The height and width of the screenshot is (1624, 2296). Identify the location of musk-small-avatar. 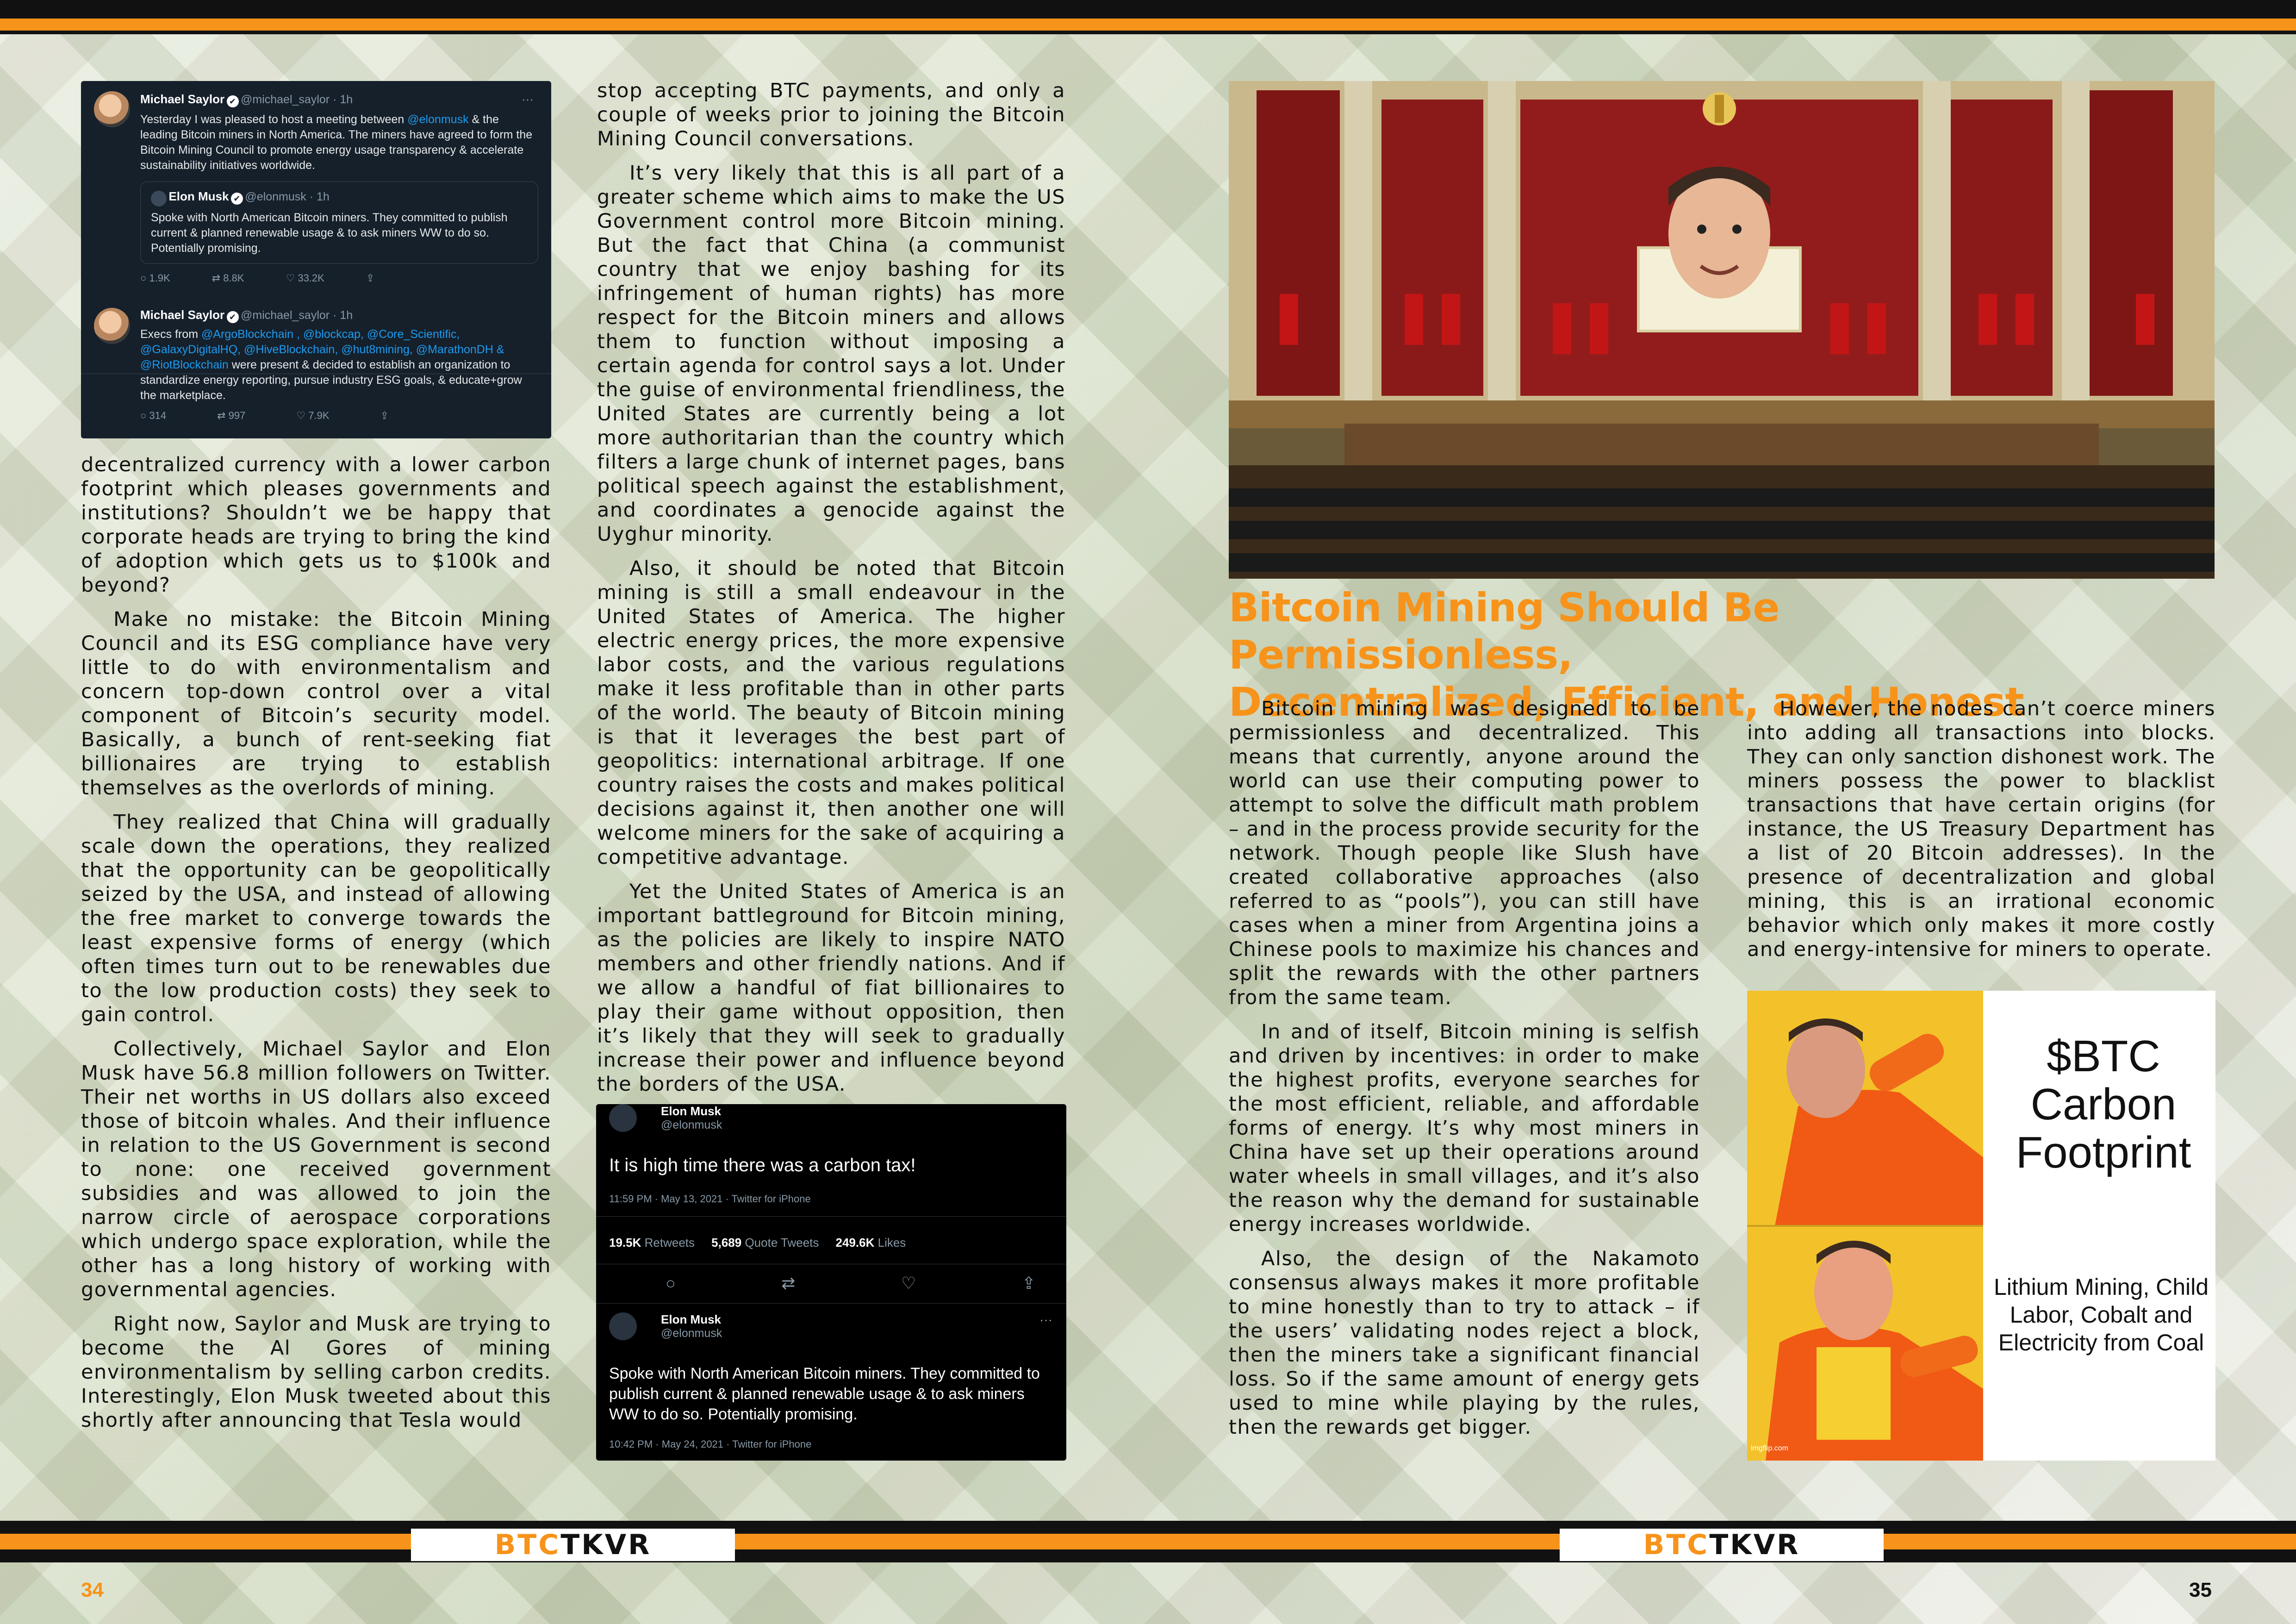
(159, 198).